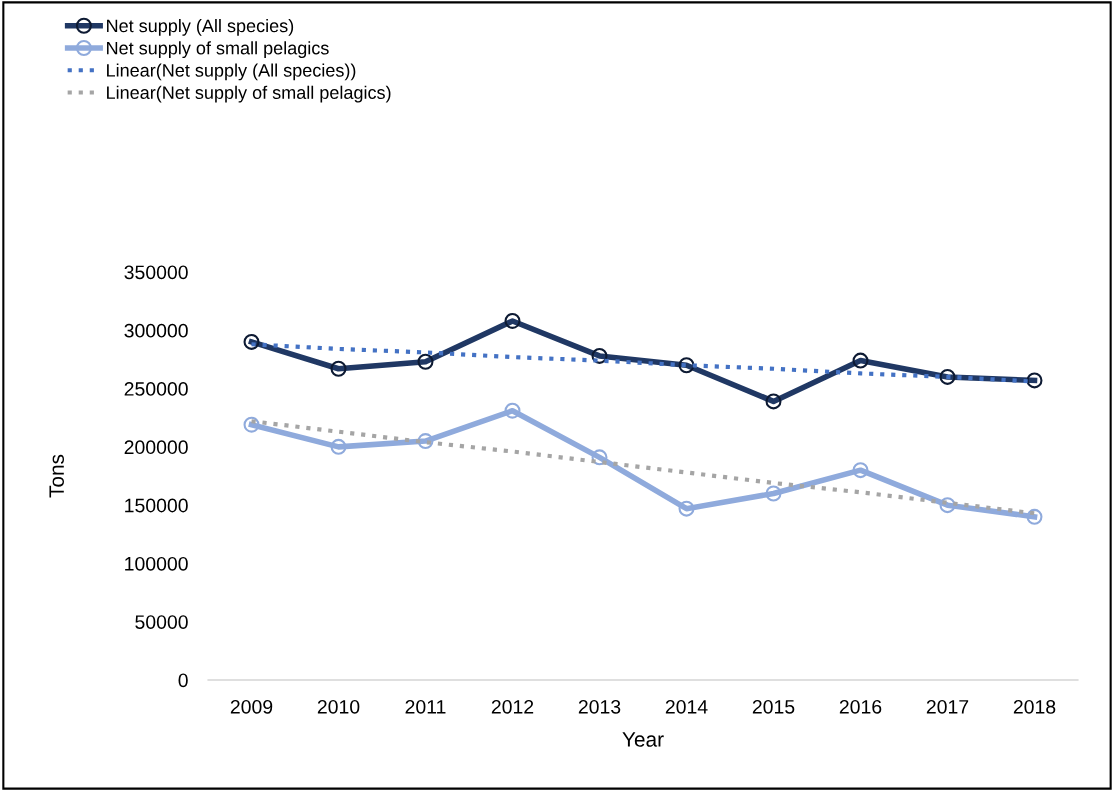 The width and height of the screenshot is (1114, 791). Describe the element at coordinates (156, 272) in the screenshot. I see `y-tick-label: 350000` at that location.